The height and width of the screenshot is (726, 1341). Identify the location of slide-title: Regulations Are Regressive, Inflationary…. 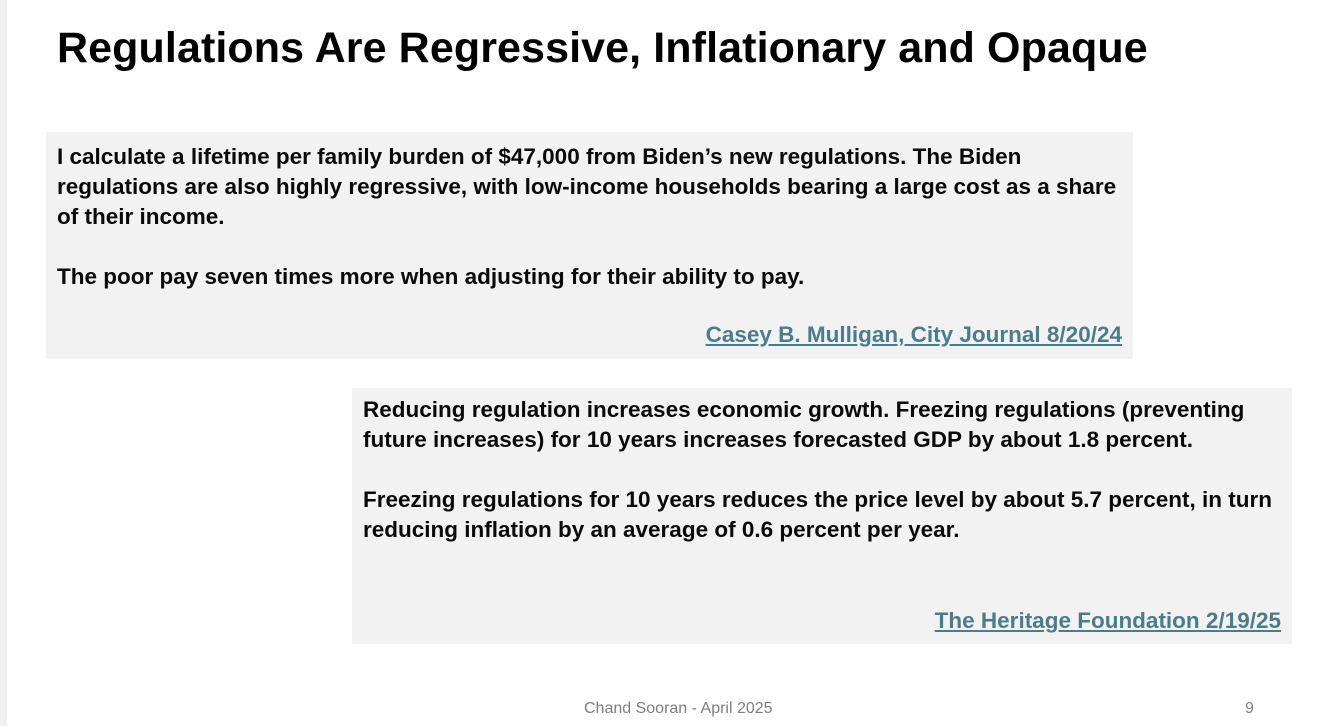
(602, 48).